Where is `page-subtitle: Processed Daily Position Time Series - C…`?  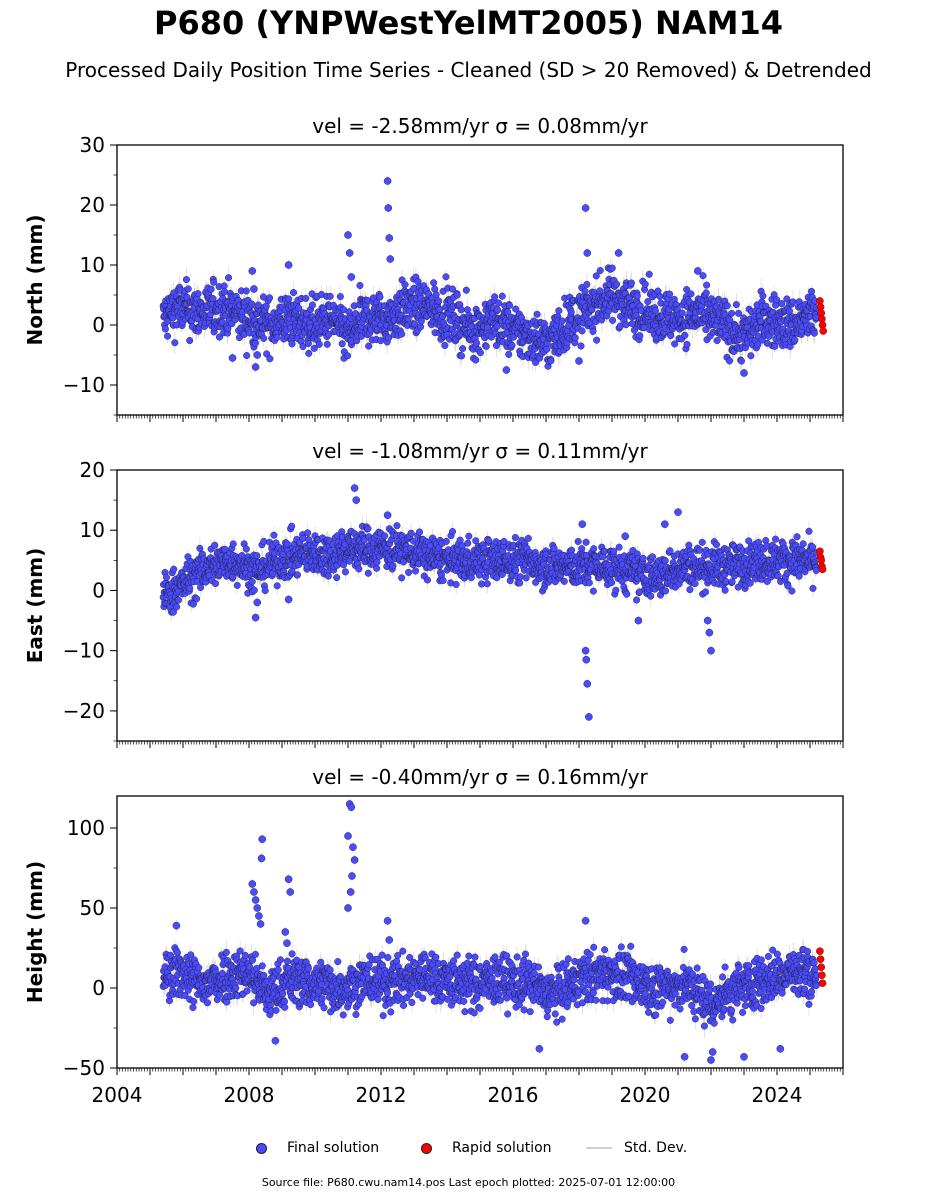
page-subtitle: Processed Daily Position Time Series - C… is located at coordinates (468, 70).